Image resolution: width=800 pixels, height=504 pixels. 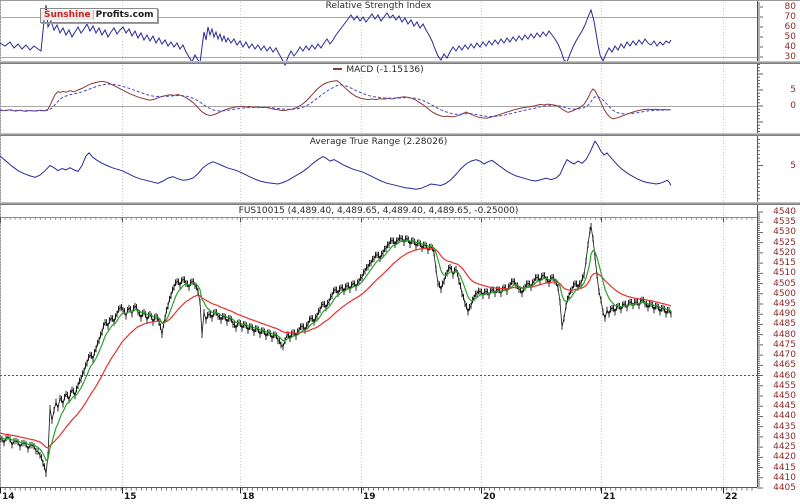 What do you see at coordinates (784, 293) in the screenshot?
I see `y-axis-label: 4500` at bounding box center [784, 293].